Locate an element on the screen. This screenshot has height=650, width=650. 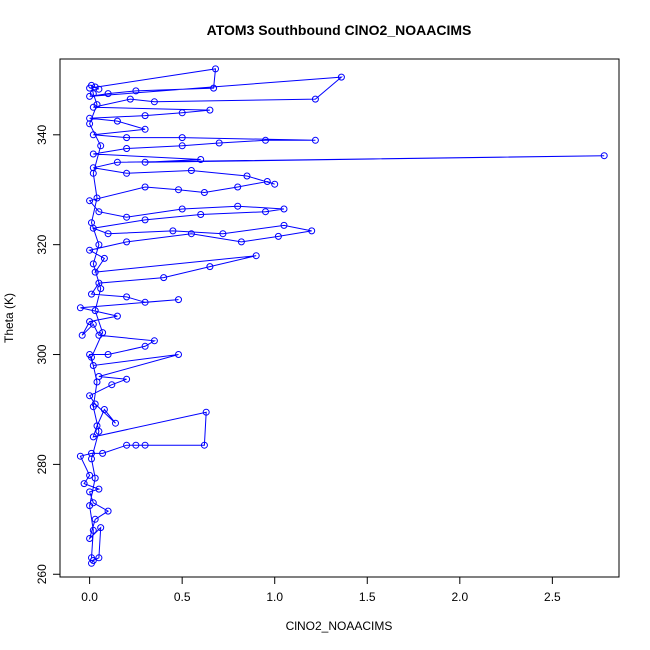
x-tick-label: 1.0 is located at coordinates (274, 597).